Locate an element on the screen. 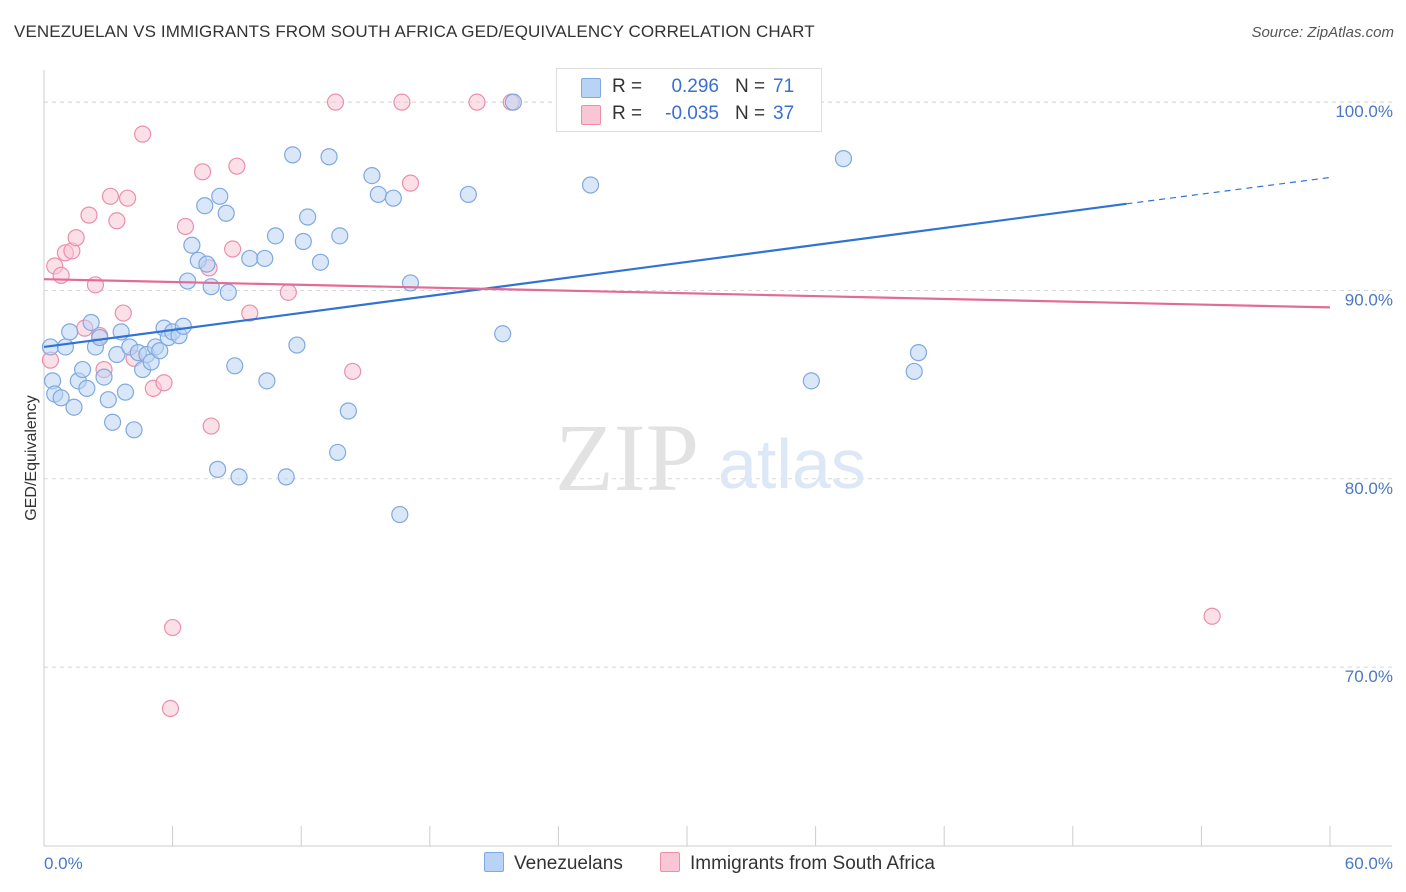 This screenshot has height=892, width=1406. x-tick-label-max: 60.0% is located at coordinates (1369, 863).